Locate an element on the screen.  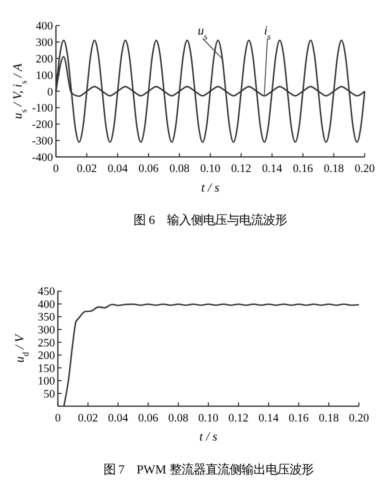
text: 图 7 PWM 整流器直流侧输出电压波形 is located at coordinates (208, 469).